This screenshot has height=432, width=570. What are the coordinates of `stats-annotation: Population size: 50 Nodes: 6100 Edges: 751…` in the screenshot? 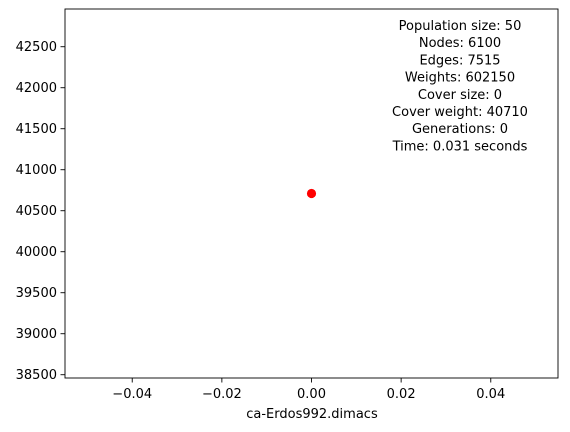 It's located at (460, 86).